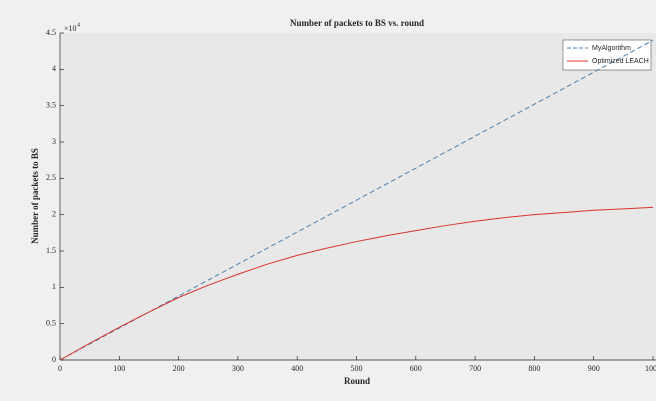 This screenshot has width=656, height=401. What do you see at coordinates (119, 368) in the screenshot?
I see `x-tick-label: 100` at bounding box center [119, 368].